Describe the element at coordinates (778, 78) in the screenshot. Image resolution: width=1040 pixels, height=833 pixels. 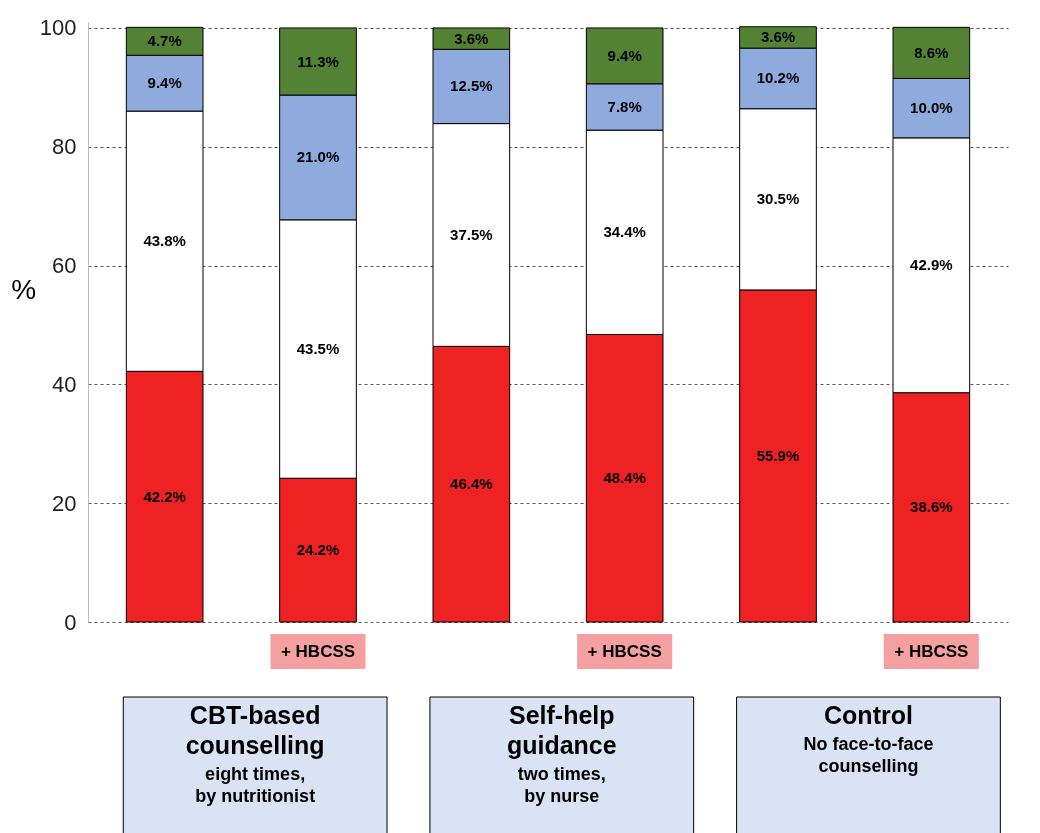
I see `data-label: 10.2%` at that location.